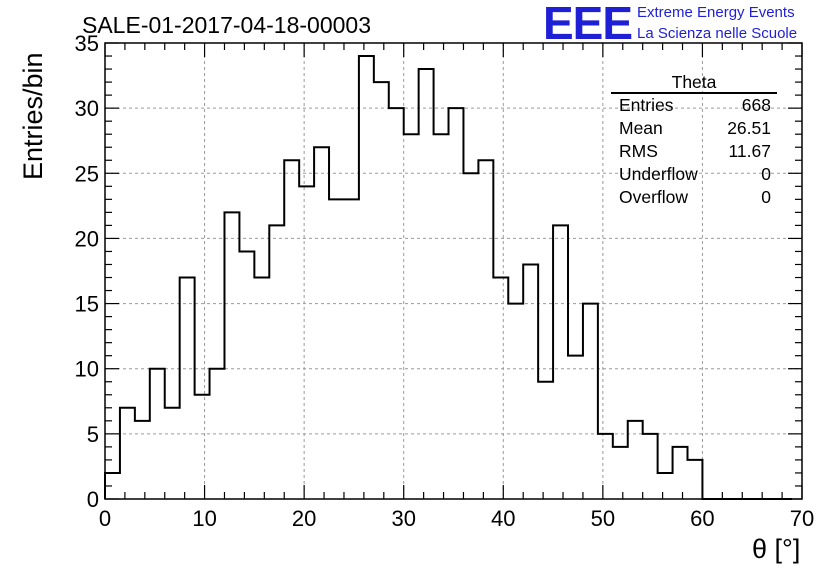 The height and width of the screenshot is (572, 836). Describe the element at coordinates (87, 369) in the screenshot. I see `y-tick-label: 10` at that location.